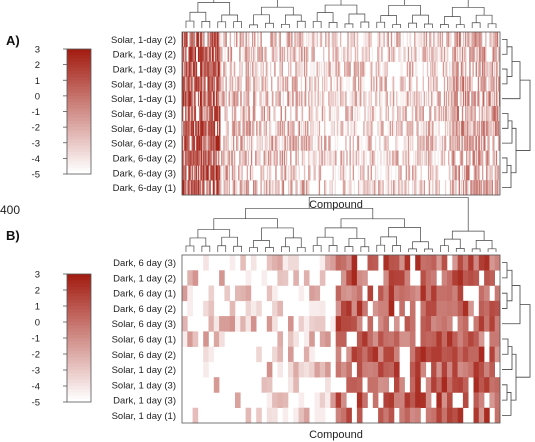 This screenshot has height=442, width=535. What do you see at coordinates (37, 291) in the screenshot?
I see `legend-tick-label: 2` at bounding box center [37, 291].